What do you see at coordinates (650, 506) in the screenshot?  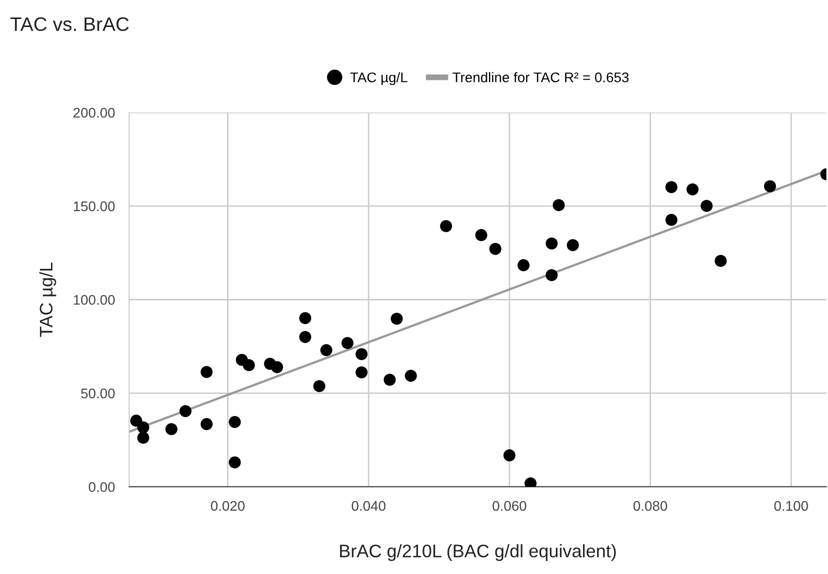 I see `x-tick-label: 0.080` at bounding box center [650, 506].